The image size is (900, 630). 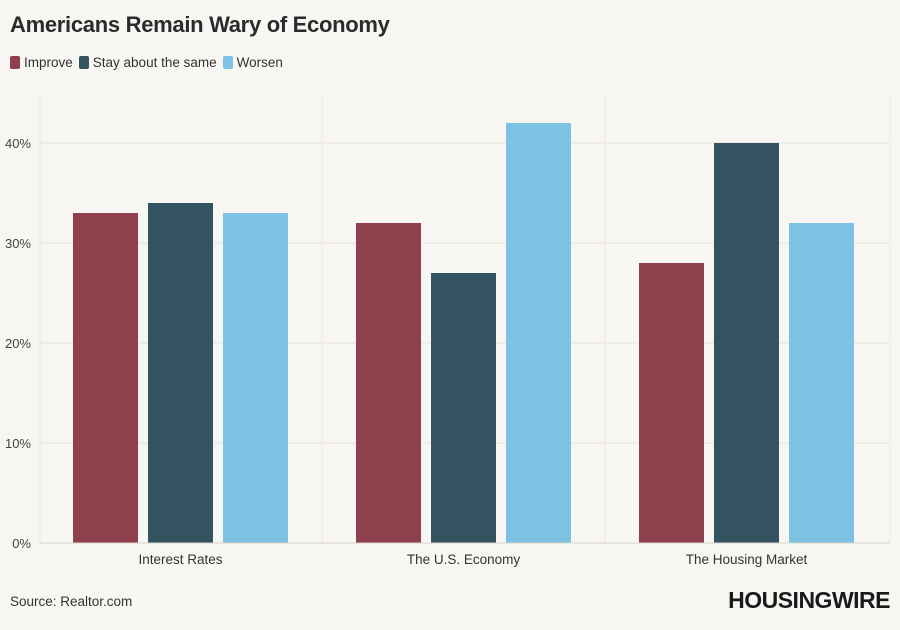 What do you see at coordinates (809, 600) in the screenshot?
I see `brand-logo: HOUSINGWIRE` at bounding box center [809, 600].